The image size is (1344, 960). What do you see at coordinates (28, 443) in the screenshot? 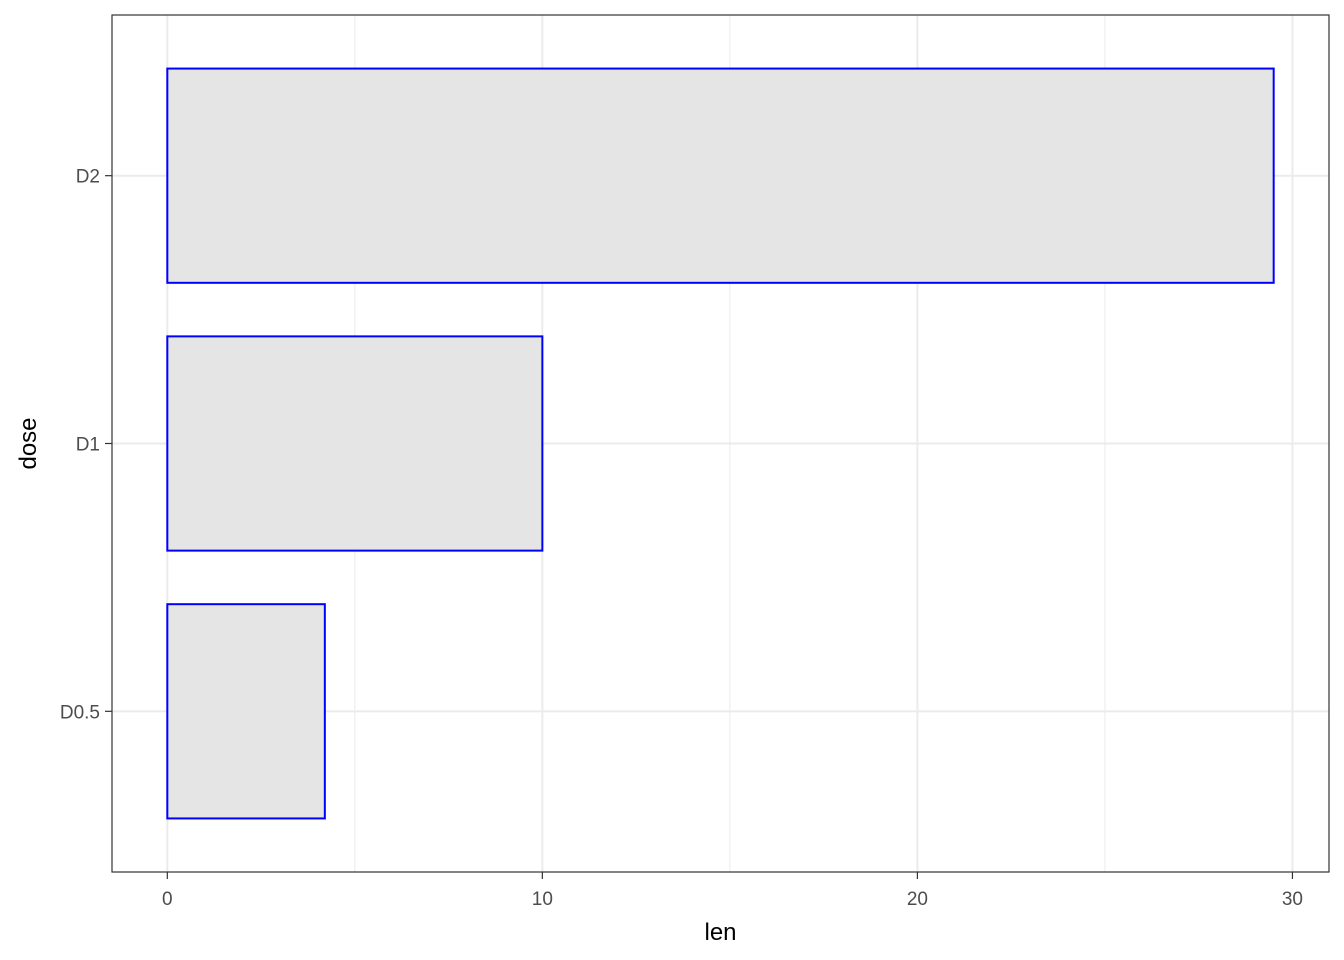
I see `y-axis-title: dose` at bounding box center [28, 443].